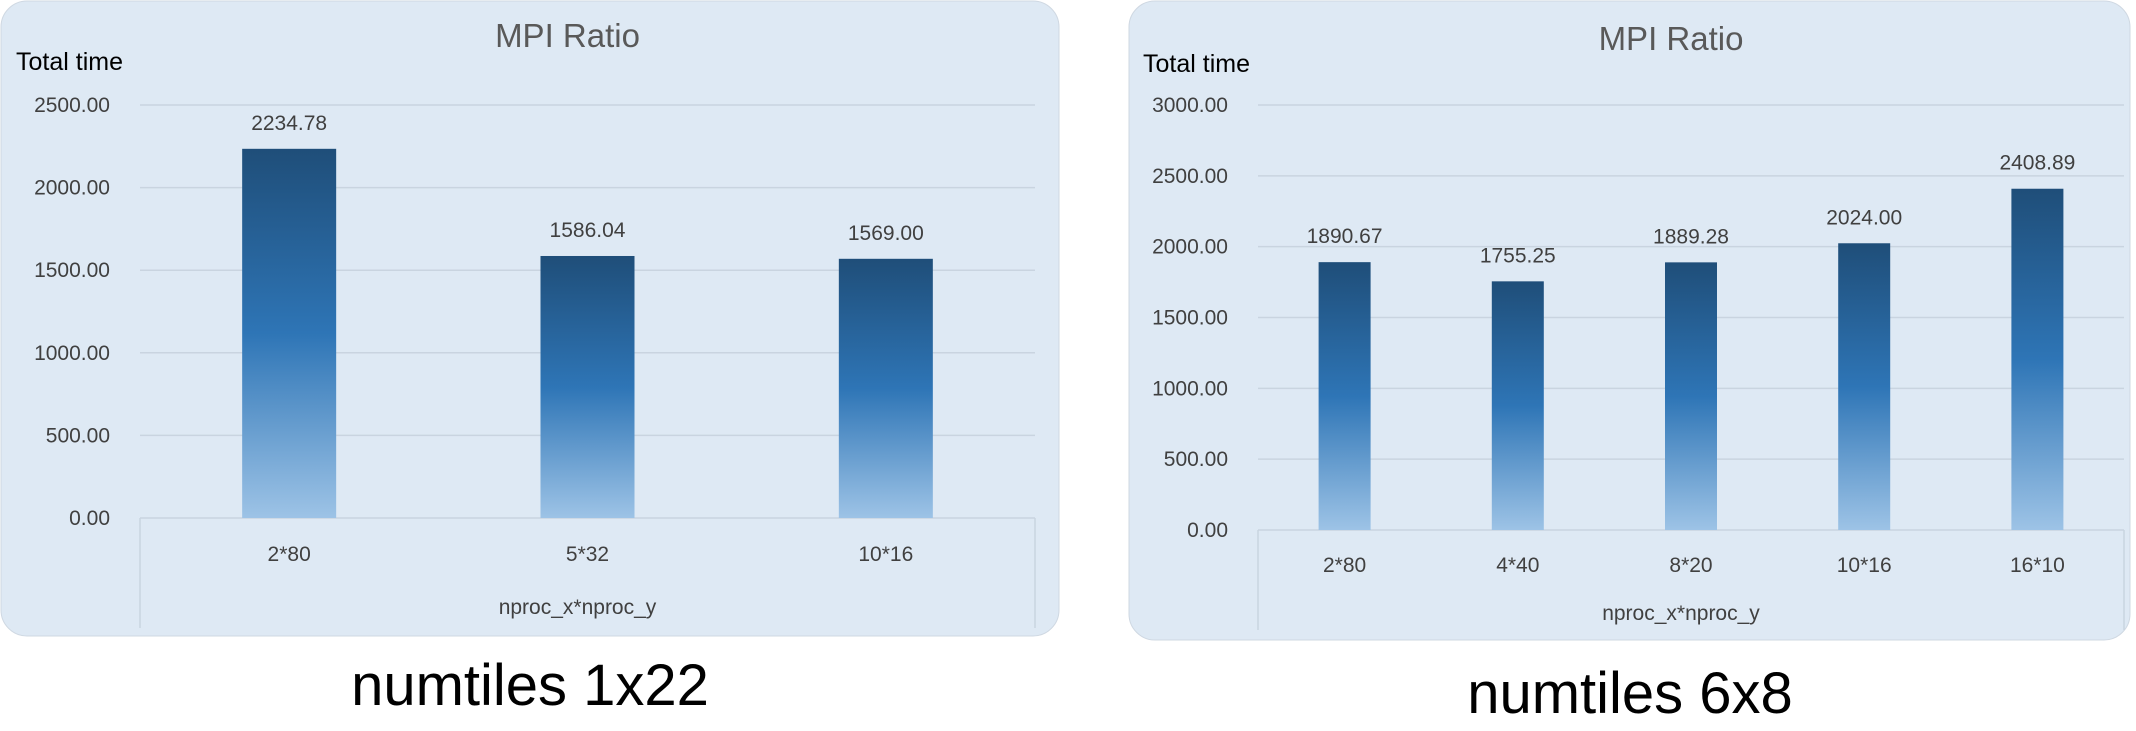 The width and height of the screenshot is (2136, 731). What do you see at coordinates (1864, 217) in the screenshot?
I see `data-label: 2024.00` at bounding box center [1864, 217].